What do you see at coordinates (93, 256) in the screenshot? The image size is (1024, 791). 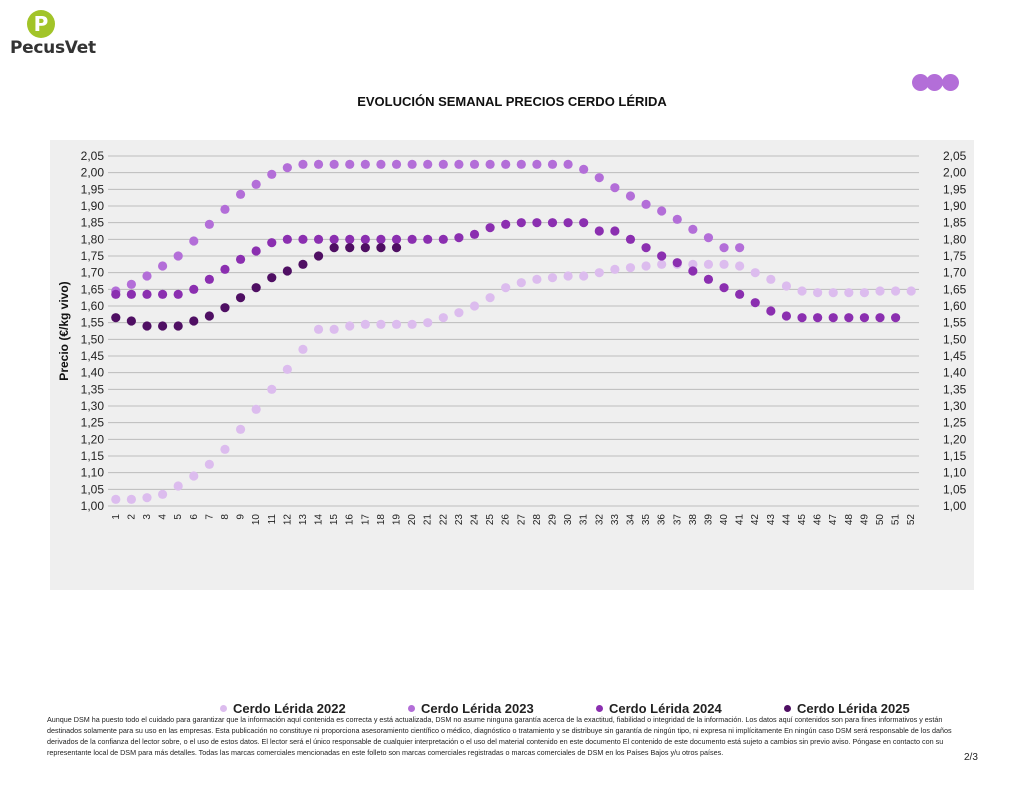 I see `y-tick-label-left: 1,75` at bounding box center [93, 256].